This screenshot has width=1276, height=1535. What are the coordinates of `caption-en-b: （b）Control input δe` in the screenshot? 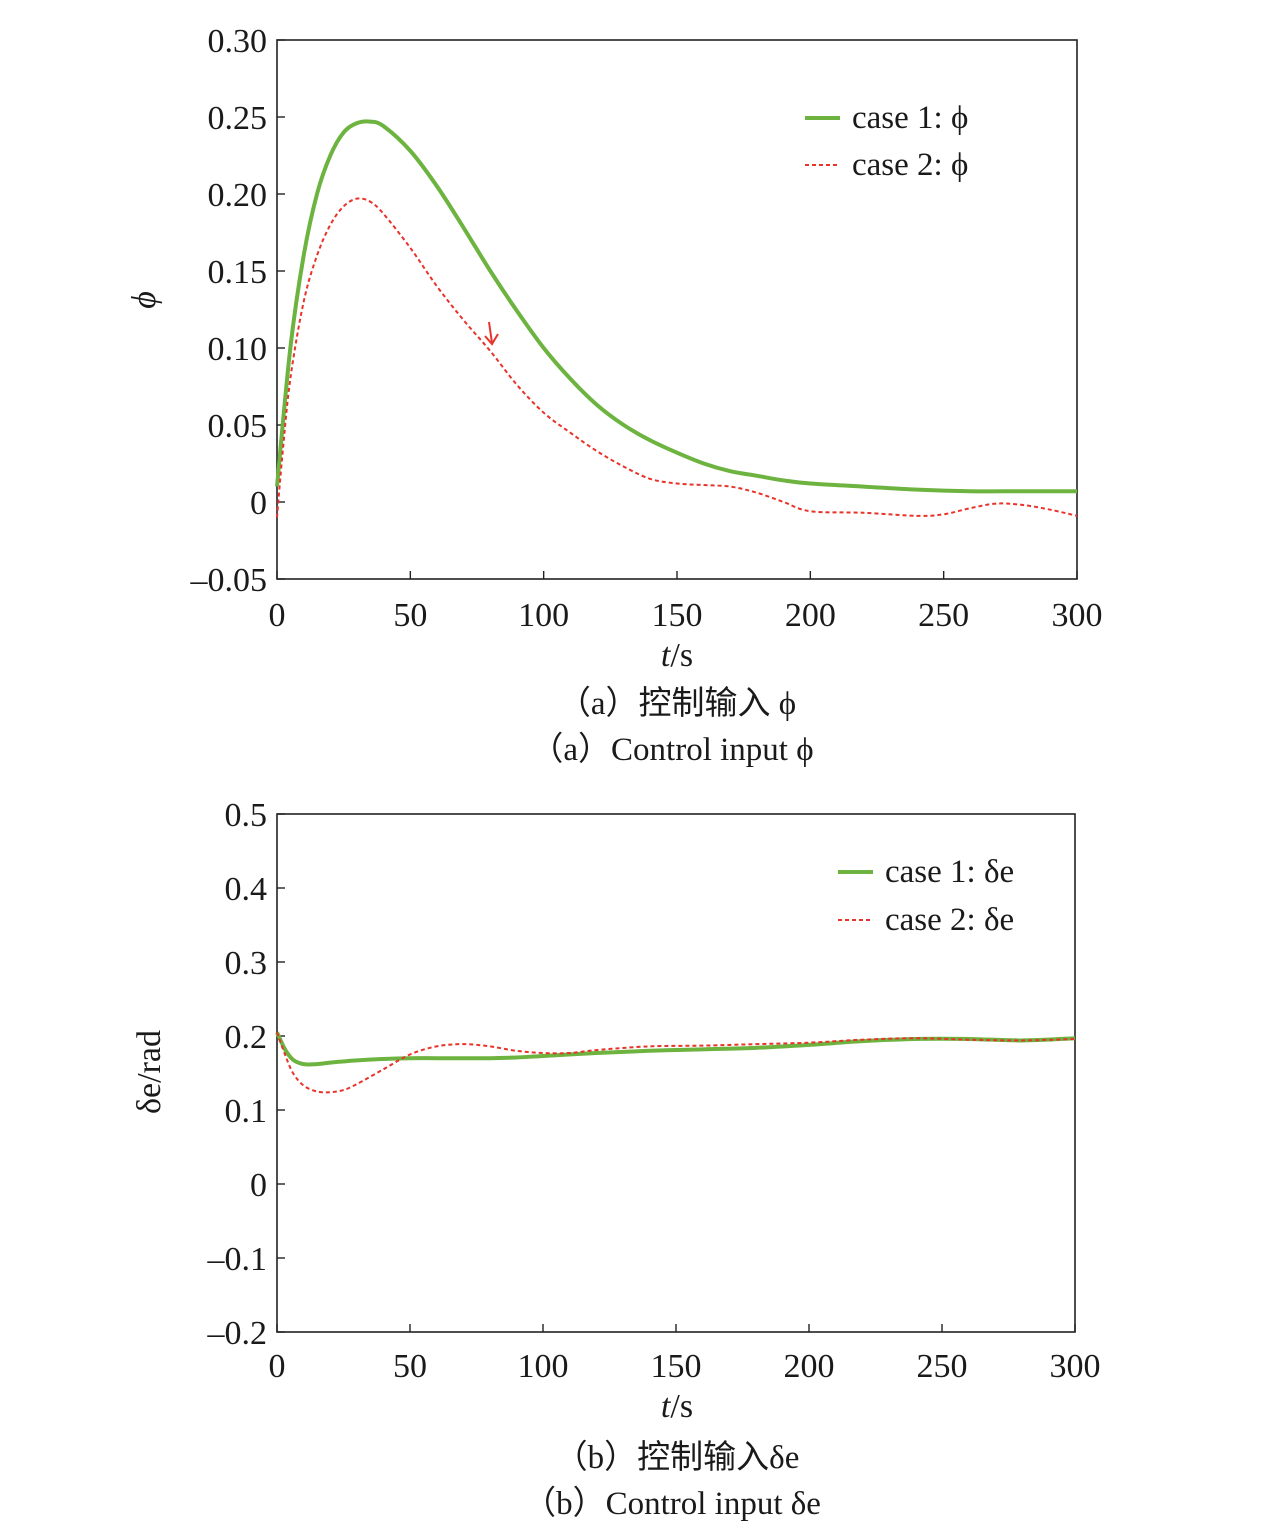 It's located at (672, 1504).